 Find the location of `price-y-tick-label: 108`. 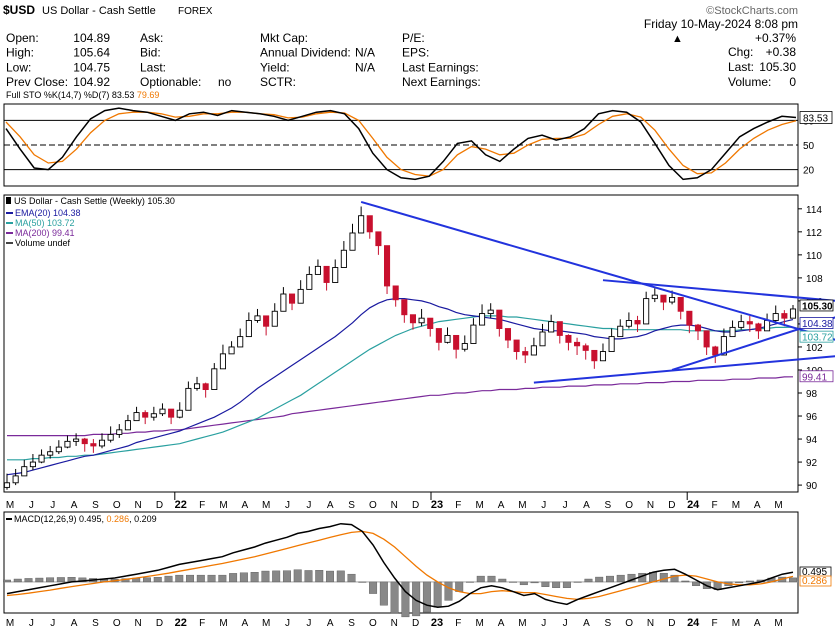

price-y-tick-label: 108 is located at coordinates (814, 279).